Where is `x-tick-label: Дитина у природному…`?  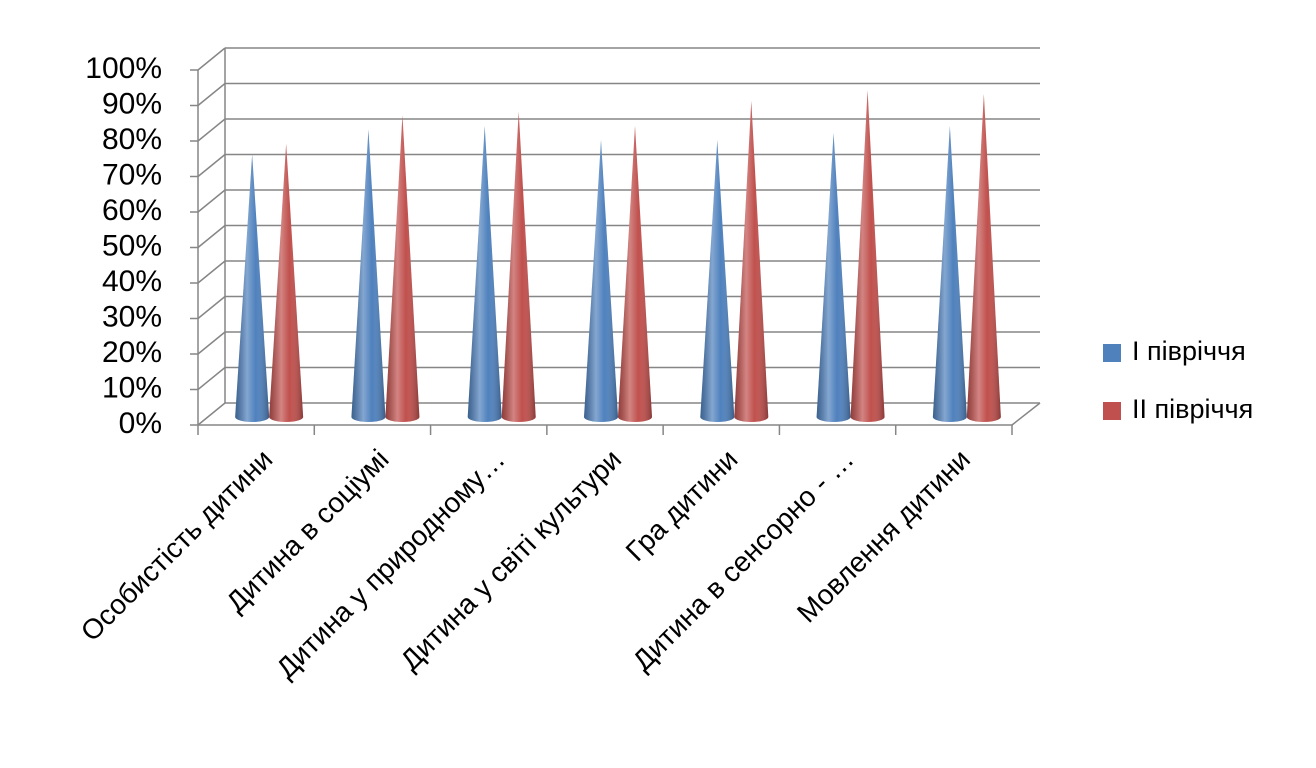 x-tick-label: Дитина у природному… is located at coordinates (390, 563).